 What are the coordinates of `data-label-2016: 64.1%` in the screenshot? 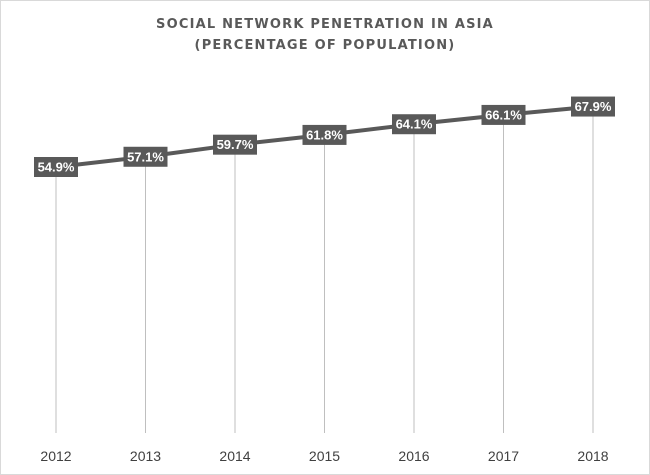 It's located at (414, 124).